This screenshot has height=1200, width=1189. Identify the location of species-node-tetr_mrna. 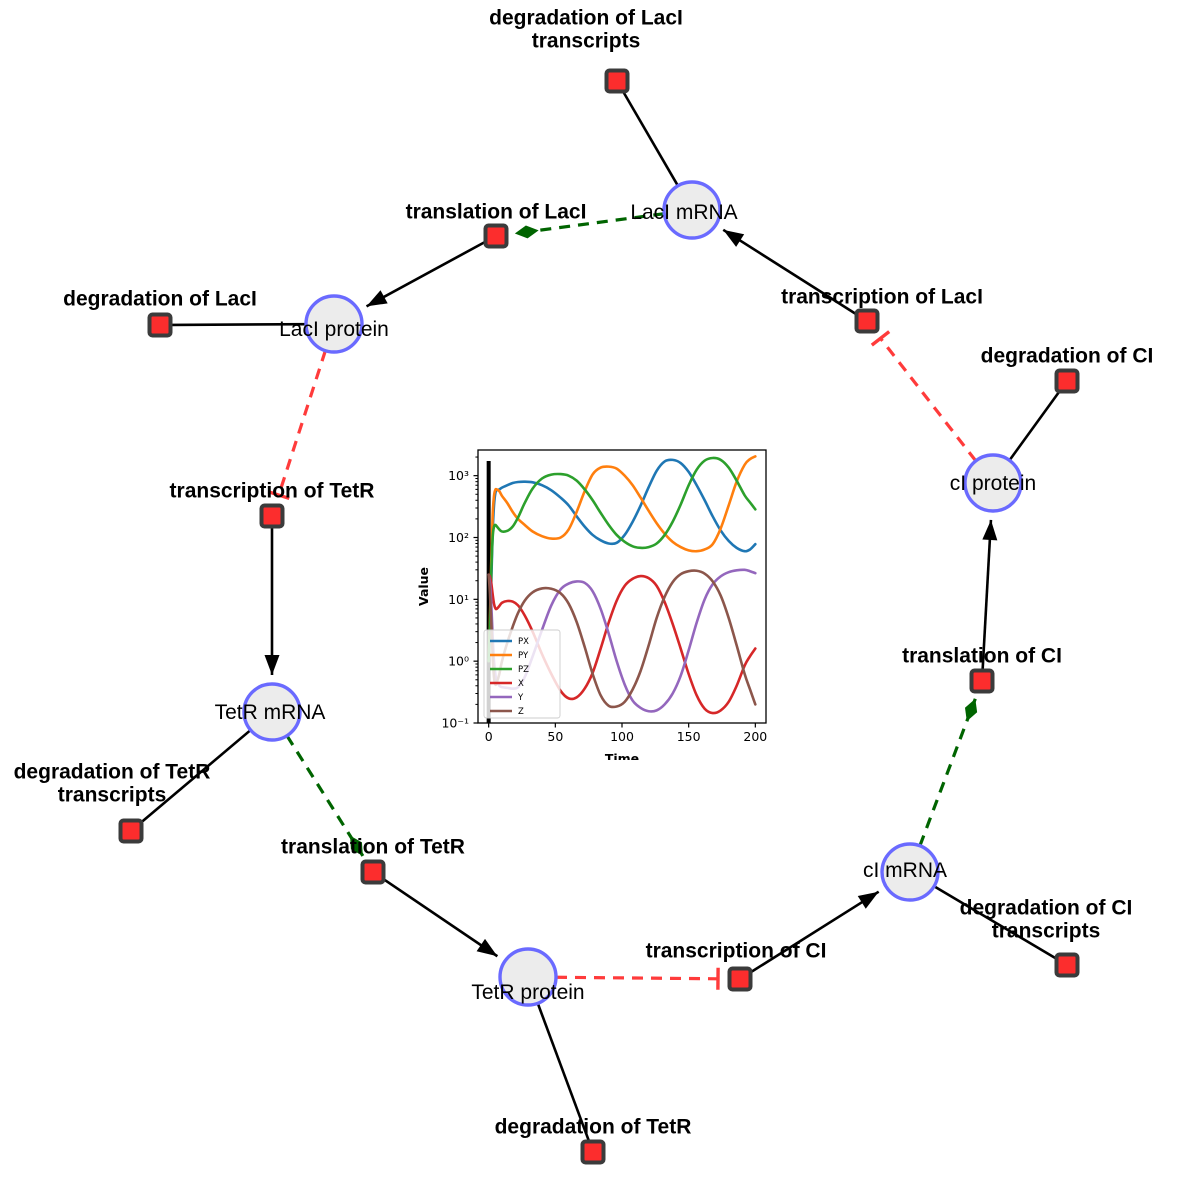
(272, 712).